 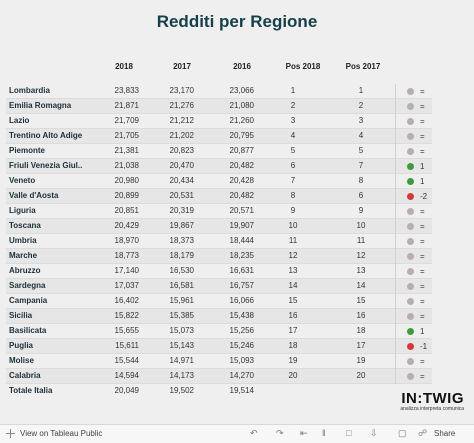 What do you see at coordinates (241, 360) in the screenshot?
I see `cell-v2016: 15,093` at bounding box center [241, 360].